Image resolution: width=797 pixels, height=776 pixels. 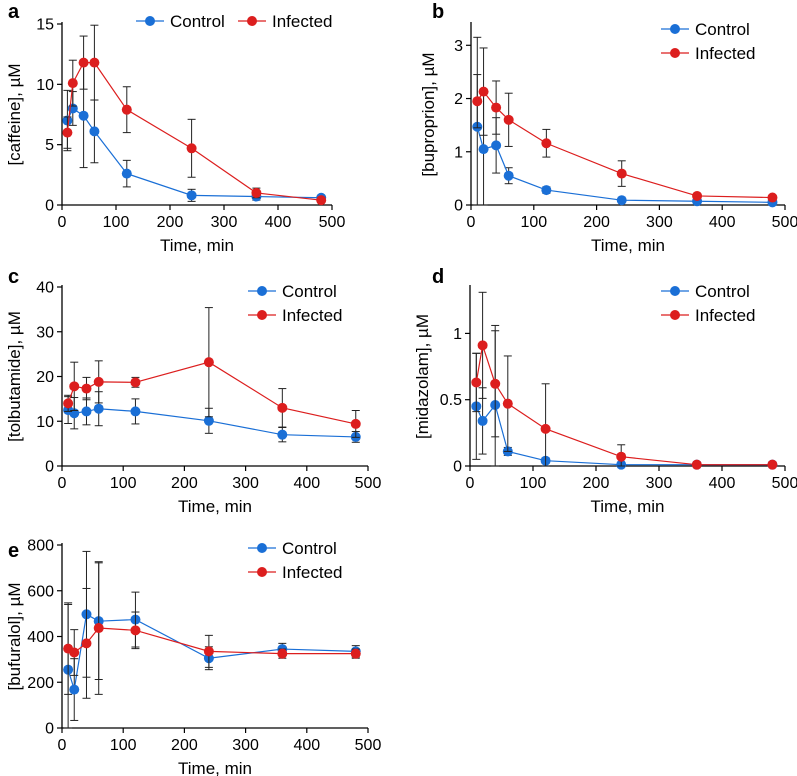 I want to click on y-tick-label: 20, so click(x=45, y=377).